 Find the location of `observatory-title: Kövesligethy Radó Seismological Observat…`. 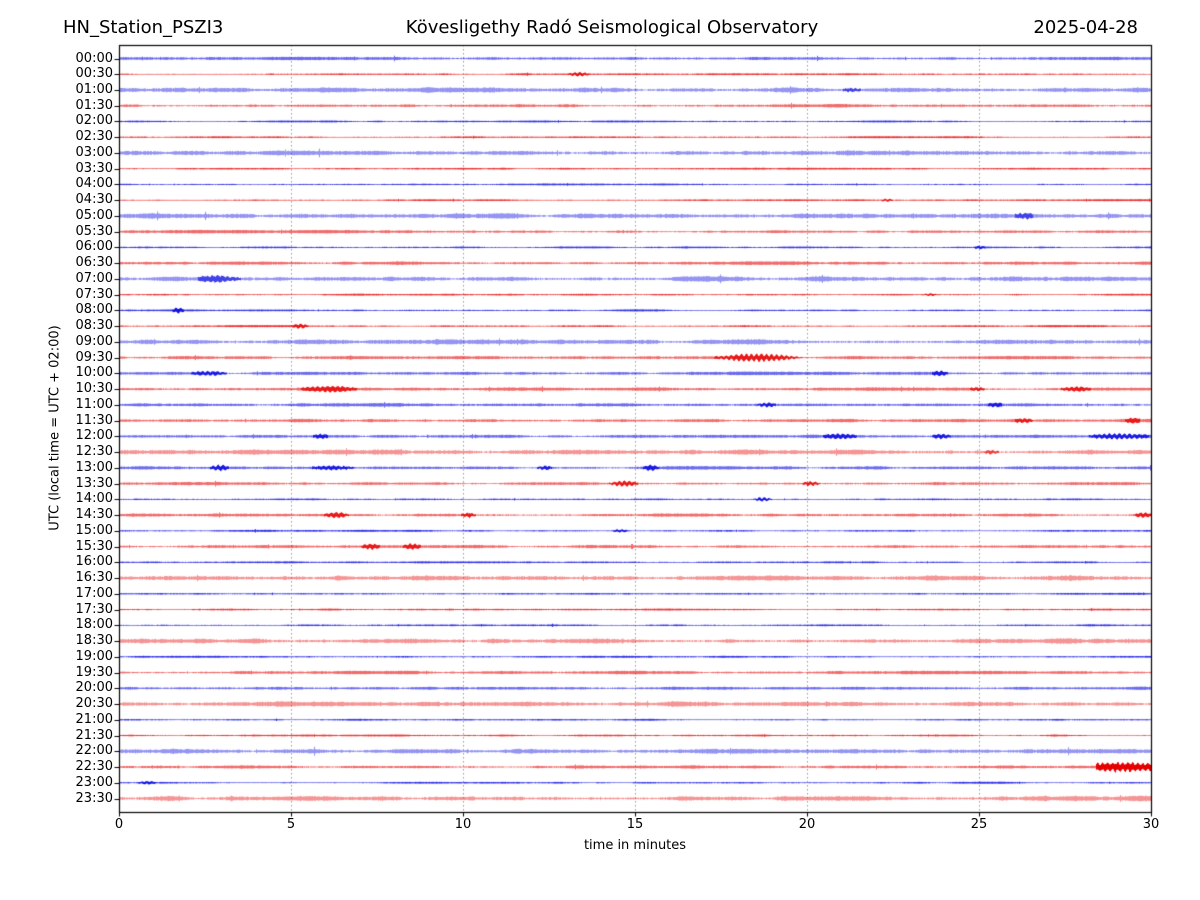

observatory-title: Kövesligethy Radó Seismological Observat… is located at coordinates (612, 27).